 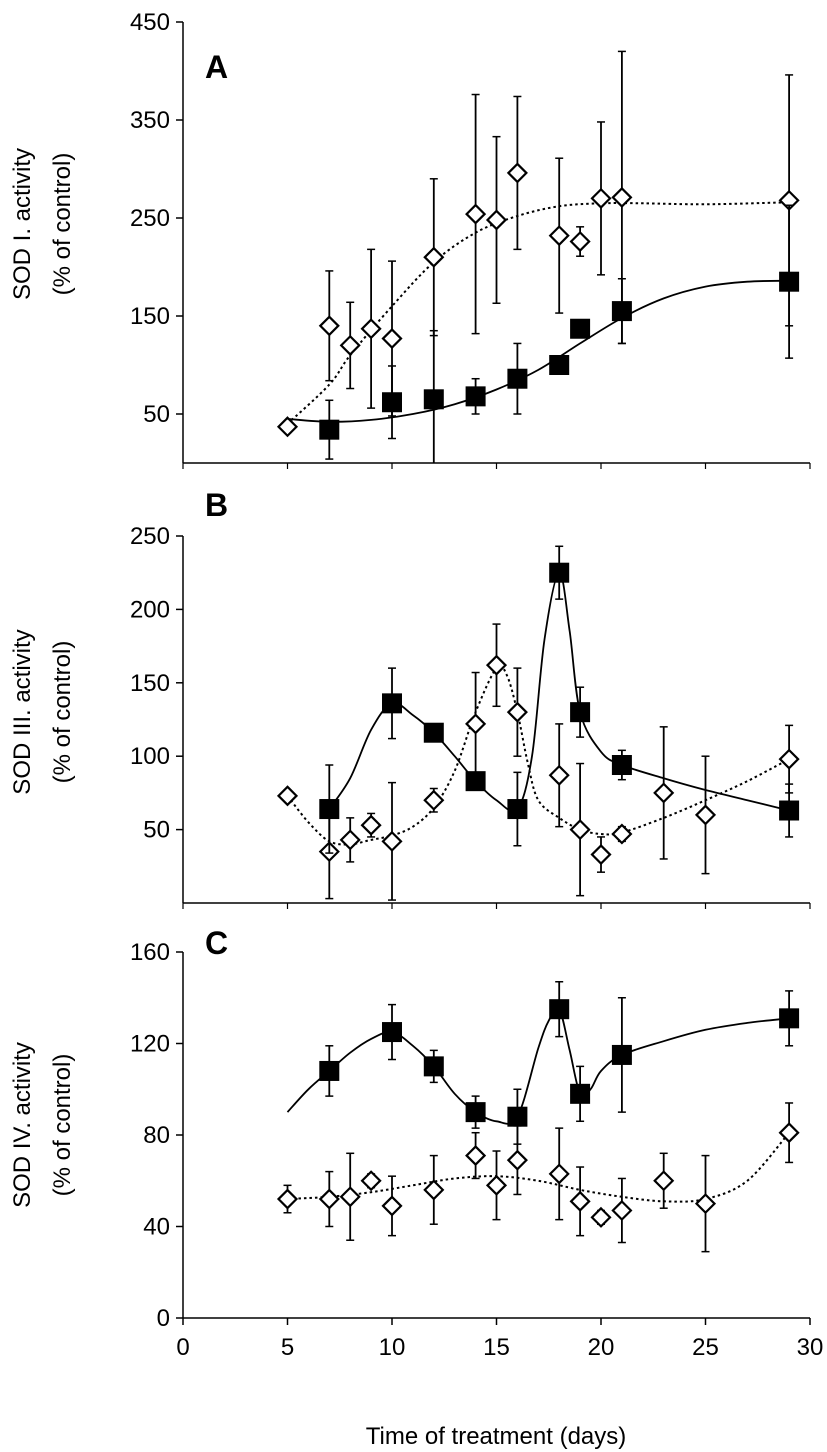 I want to click on panel-a-ylabel-line2: (% of control), so click(x=62, y=224).